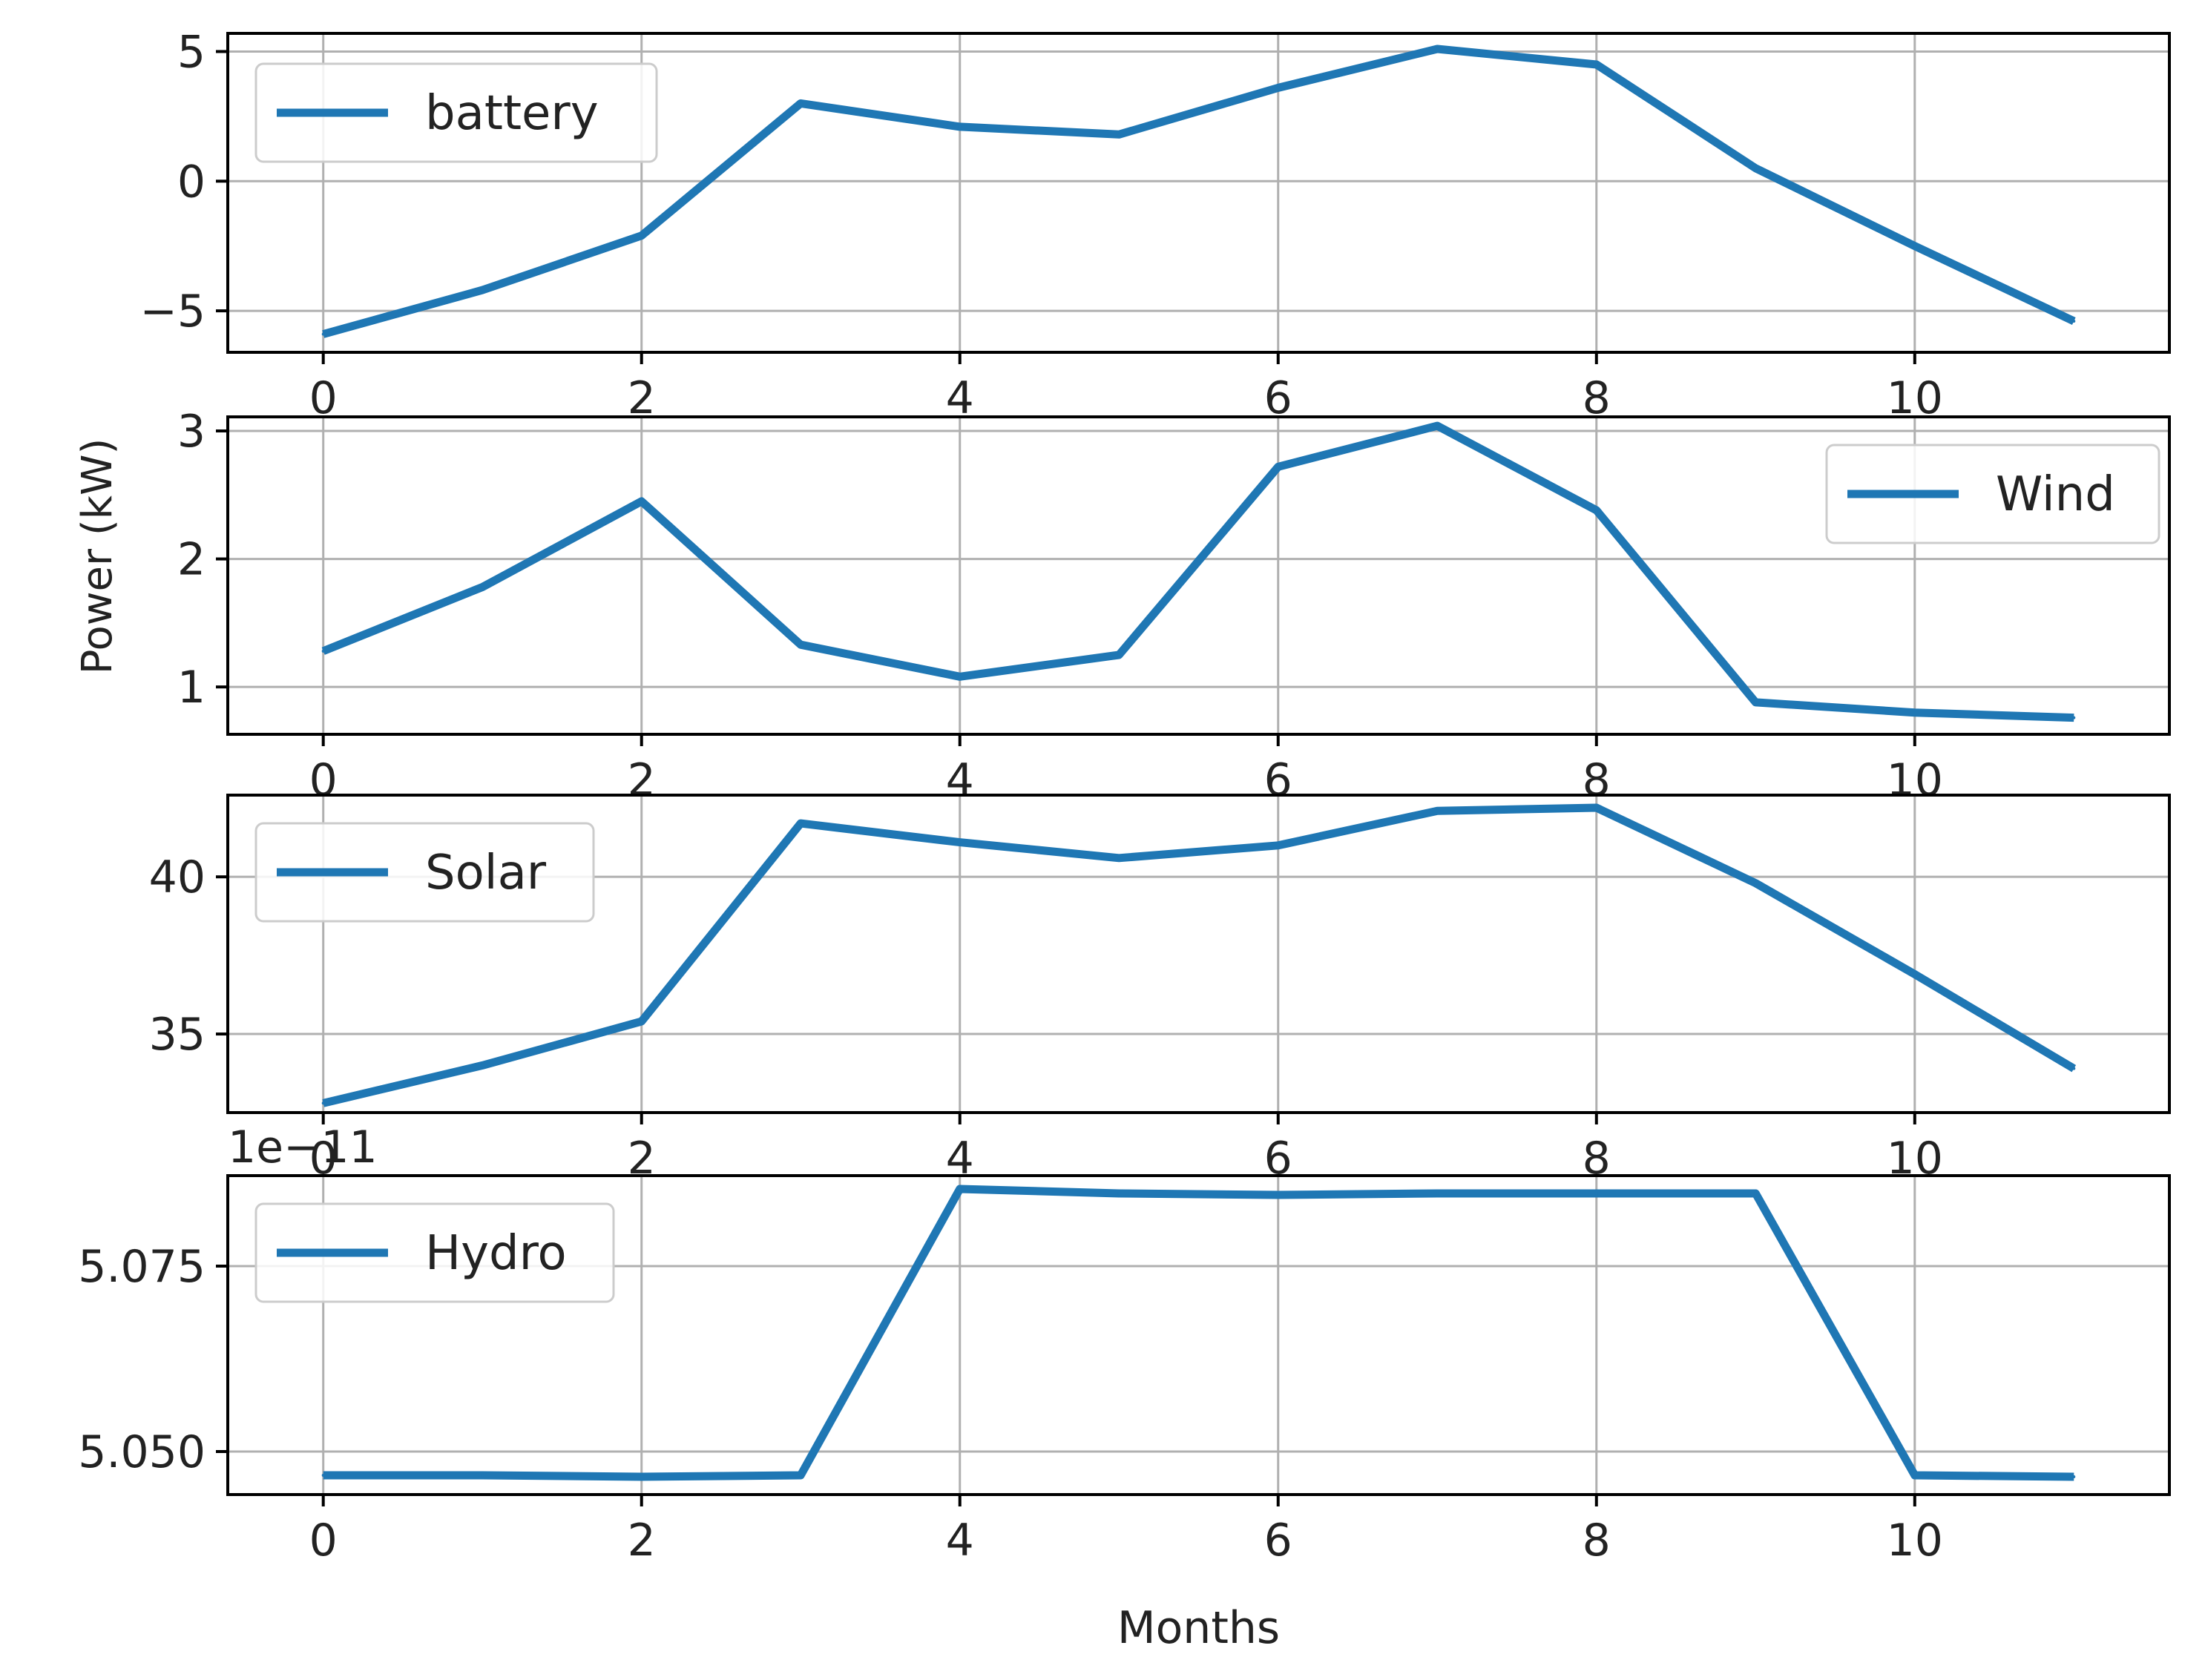 This screenshot has width=2205, height=1680. What do you see at coordinates (960, 1541) in the screenshot?
I see `x-tick-label: 4` at bounding box center [960, 1541].